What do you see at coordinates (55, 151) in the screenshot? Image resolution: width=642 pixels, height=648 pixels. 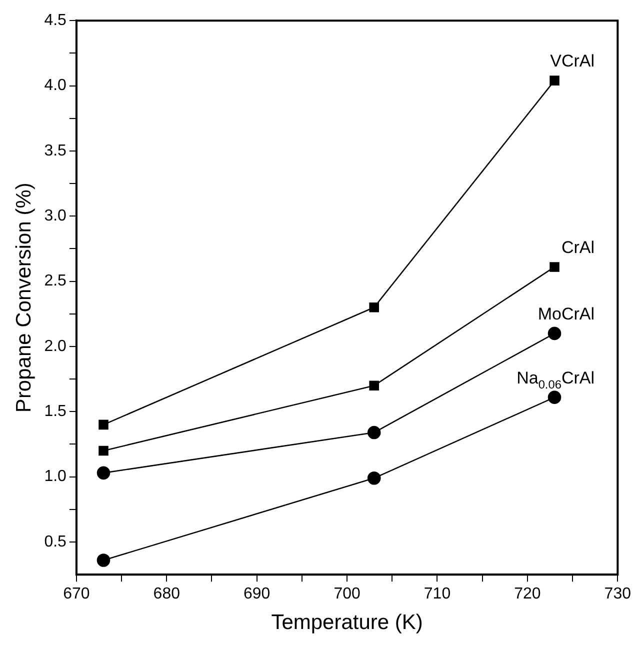 I see `y-tick-label: 3.5` at bounding box center [55, 151].